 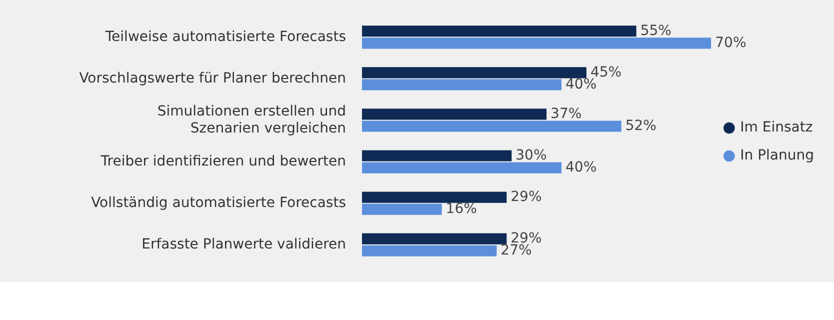 What do you see at coordinates (730, 42) in the screenshot?
I see `data-label: 70%` at bounding box center [730, 42].